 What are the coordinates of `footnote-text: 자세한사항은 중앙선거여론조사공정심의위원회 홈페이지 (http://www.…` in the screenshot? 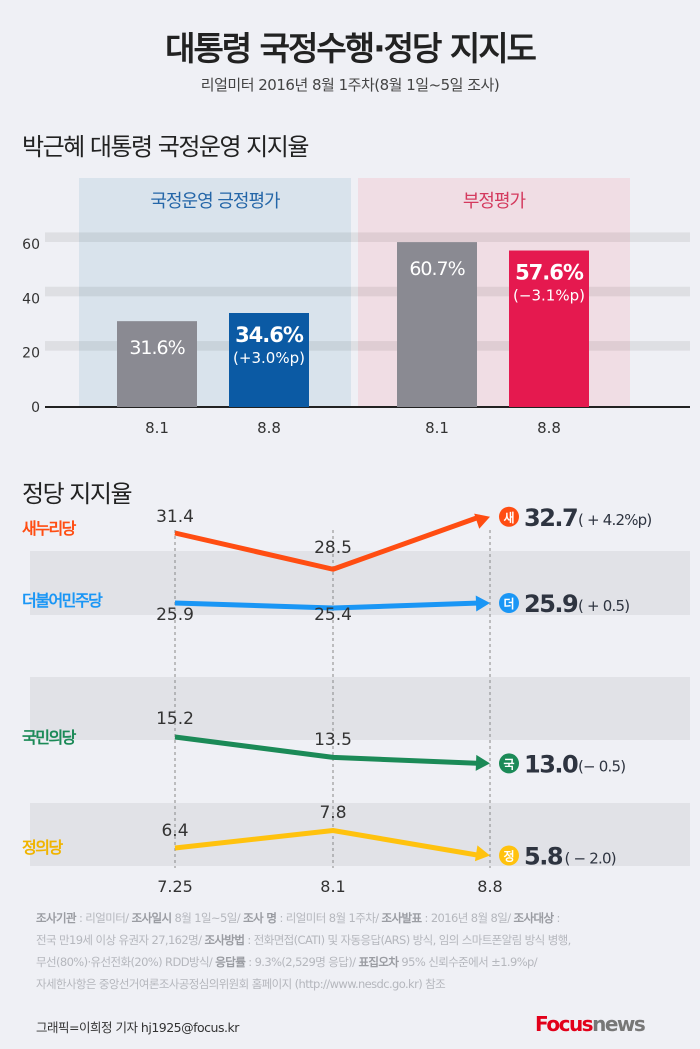 It's located at (241, 984).